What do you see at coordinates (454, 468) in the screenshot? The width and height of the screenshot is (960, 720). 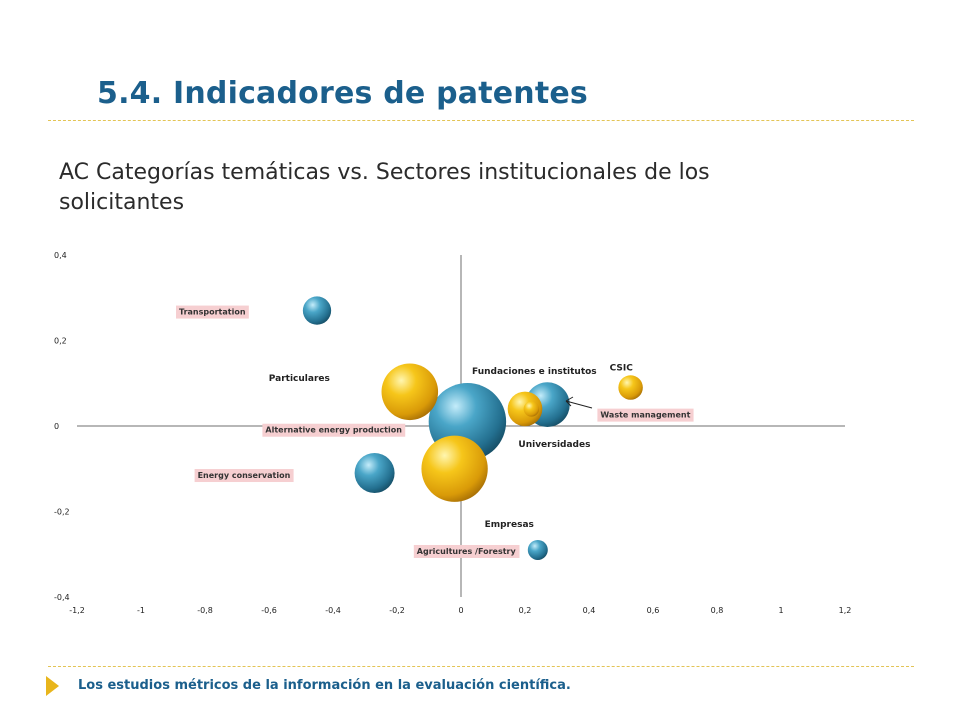 I see `bubble-empresas` at bounding box center [454, 468].